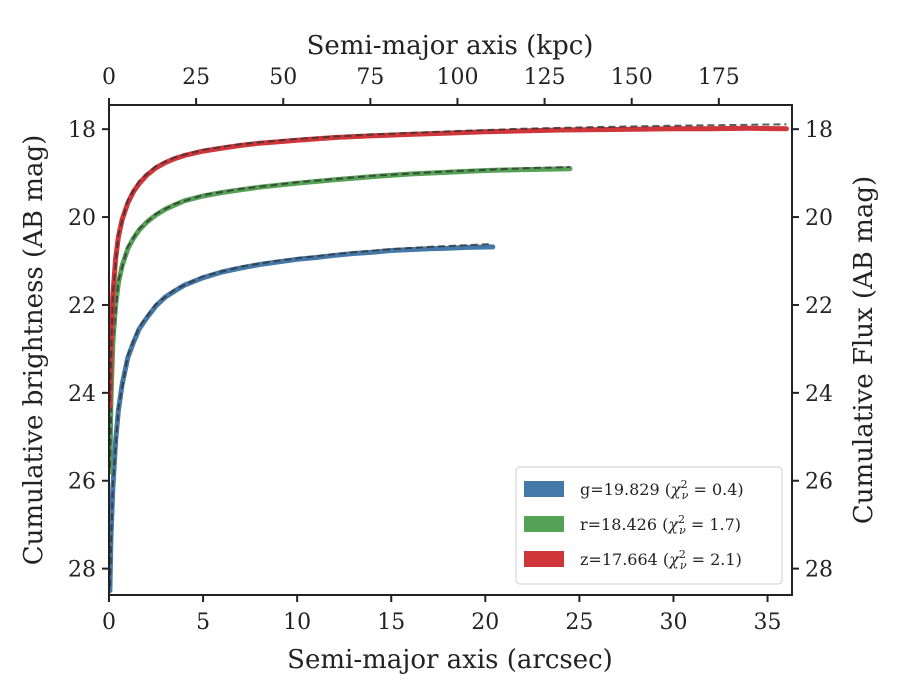  I want to click on y-axis-title: Cumulative brightness (AB mag), so click(34, 350).